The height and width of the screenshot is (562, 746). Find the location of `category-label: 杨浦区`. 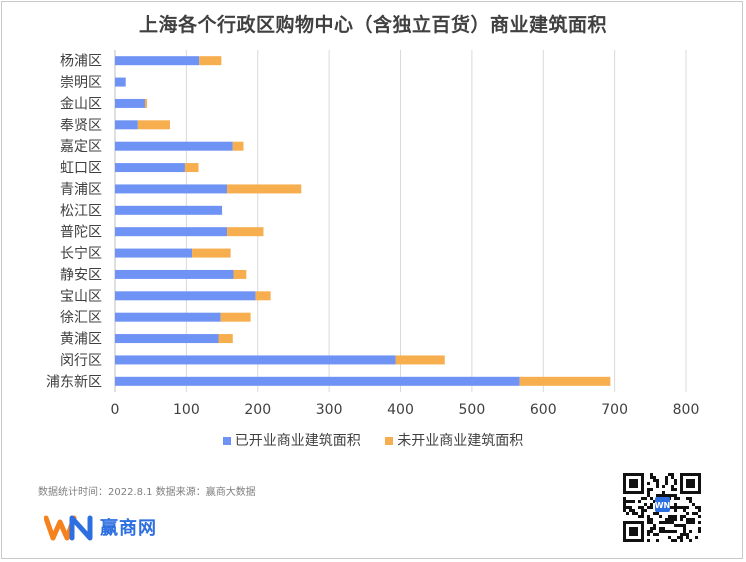

category-label: 杨浦区 is located at coordinates (81, 62).